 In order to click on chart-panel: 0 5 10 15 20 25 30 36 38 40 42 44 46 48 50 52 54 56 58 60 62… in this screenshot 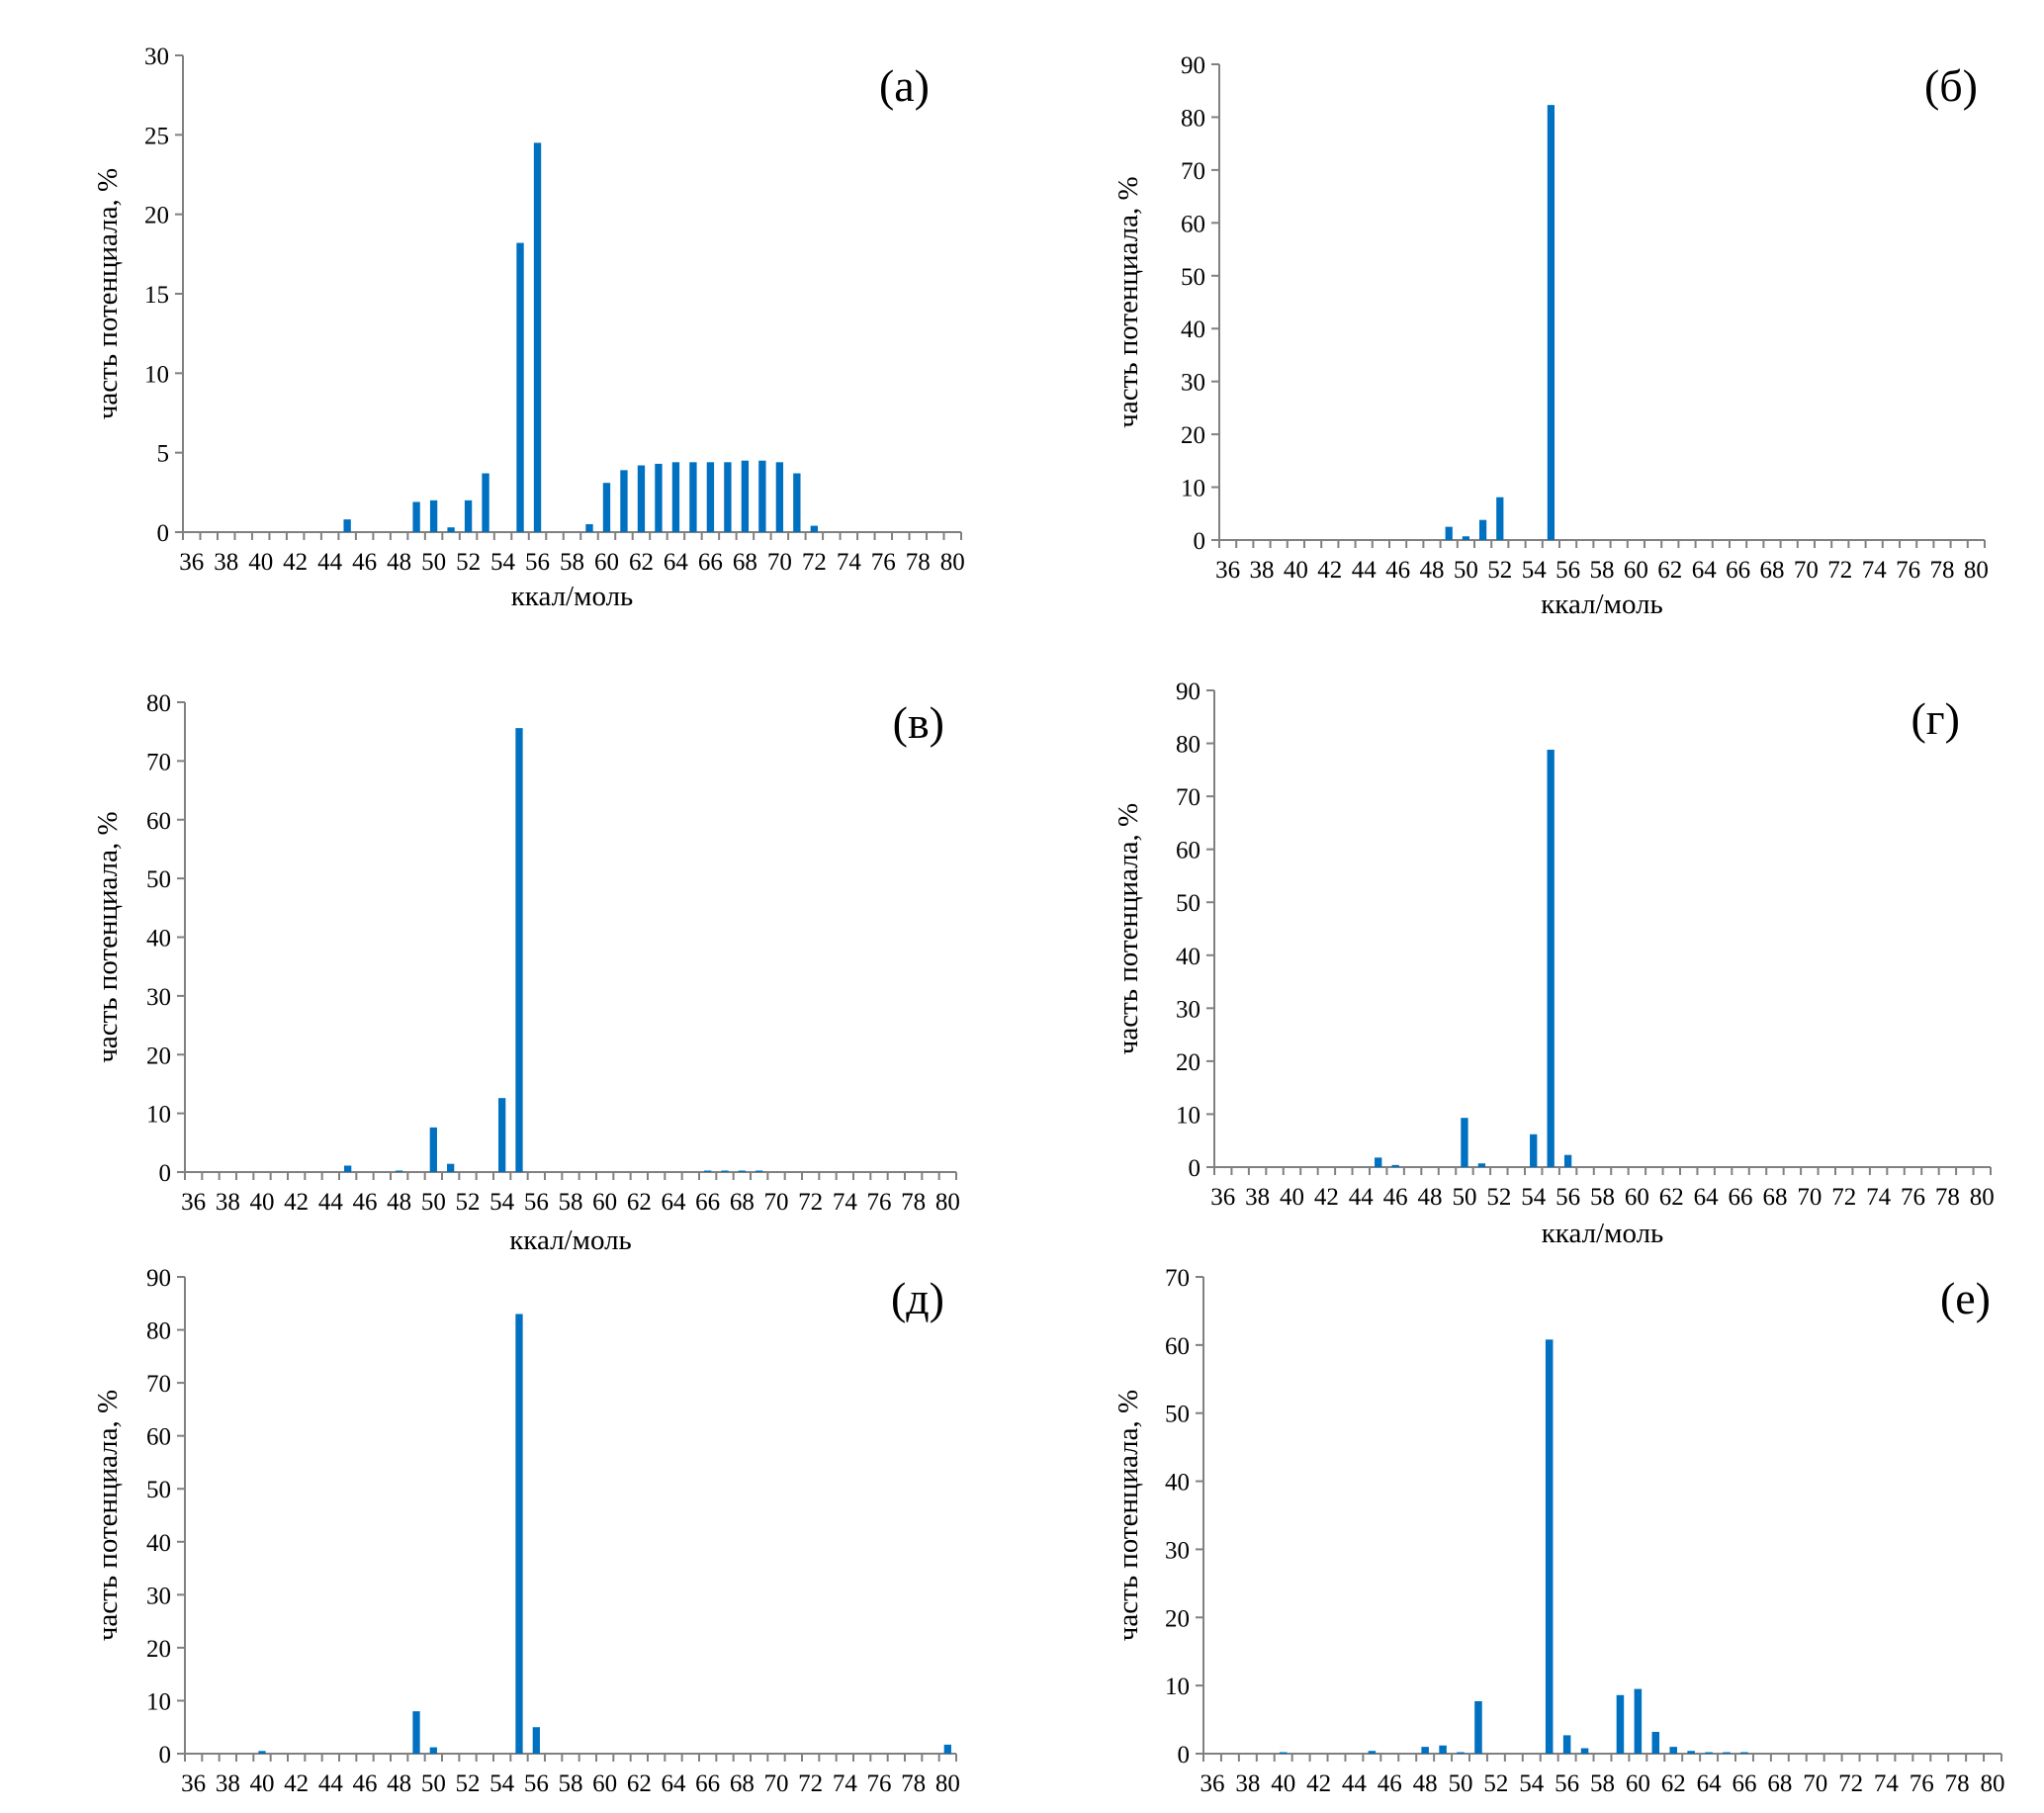, I will do `click(528, 328)`.